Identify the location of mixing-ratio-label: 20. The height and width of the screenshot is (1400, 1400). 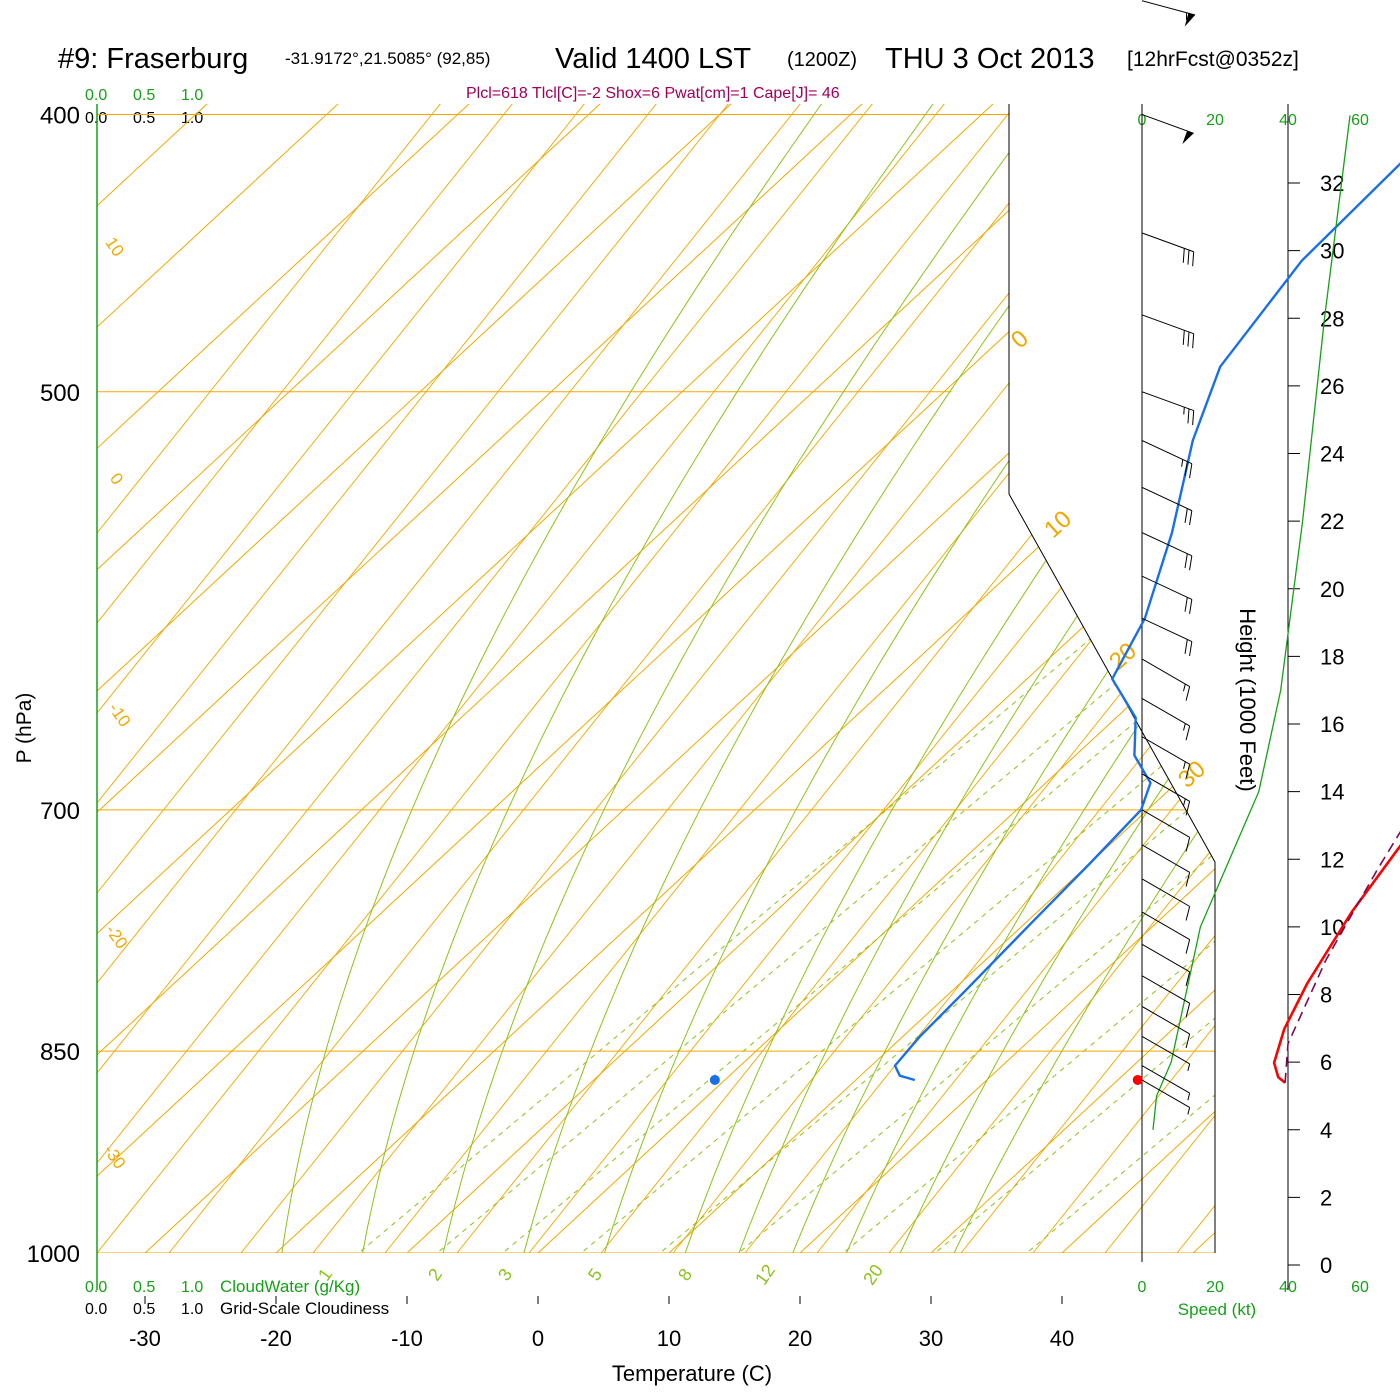
(873, 1275).